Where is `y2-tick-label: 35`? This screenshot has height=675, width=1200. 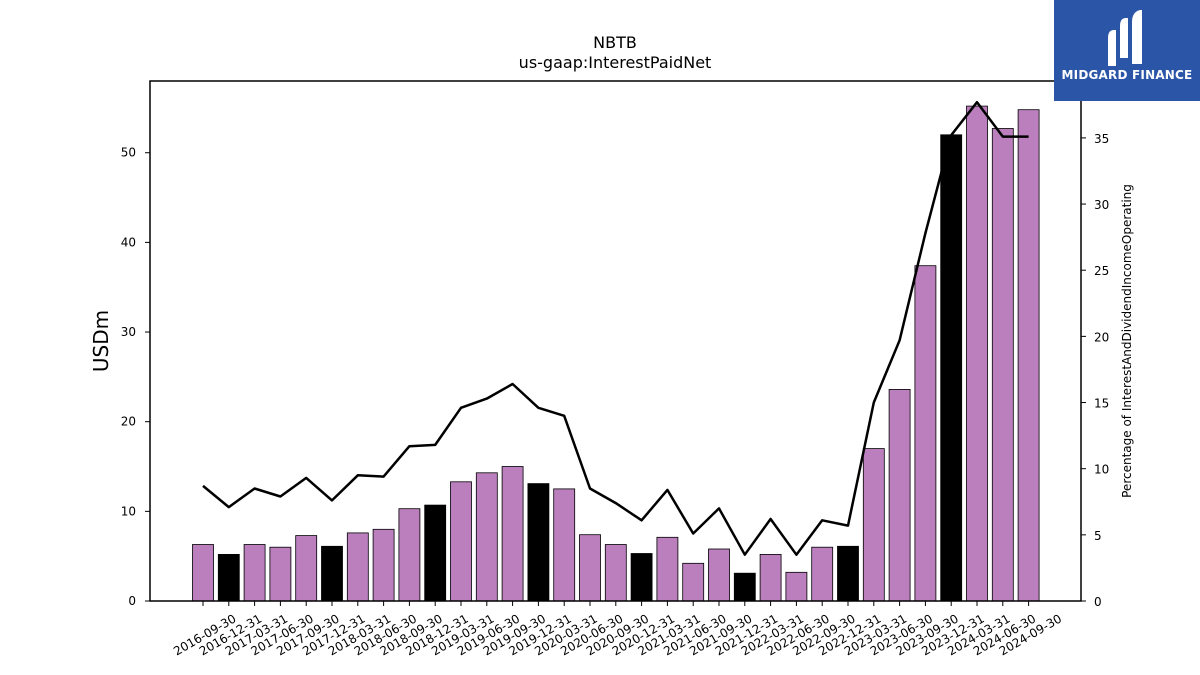
y2-tick-label: 35 is located at coordinates (1101, 139).